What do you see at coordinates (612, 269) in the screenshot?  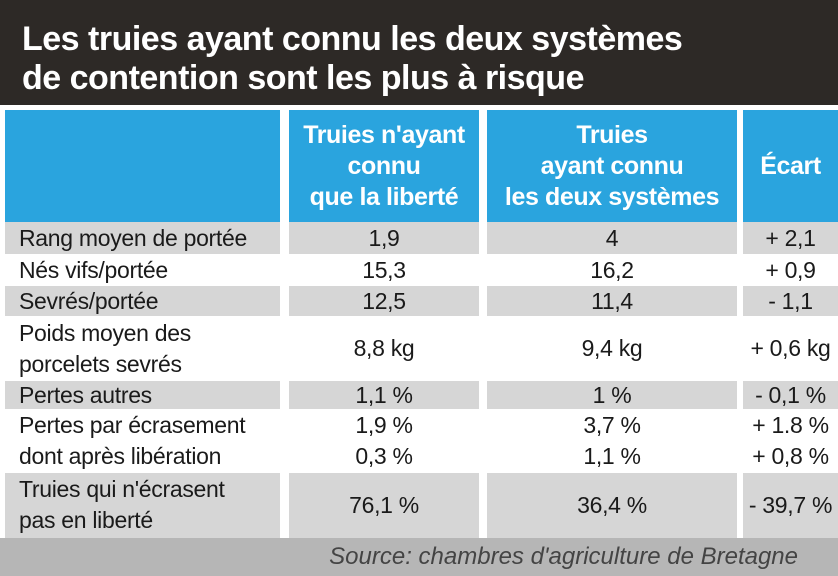 I see `cell-deux-systemes: 16,2` at bounding box center [612, 269].